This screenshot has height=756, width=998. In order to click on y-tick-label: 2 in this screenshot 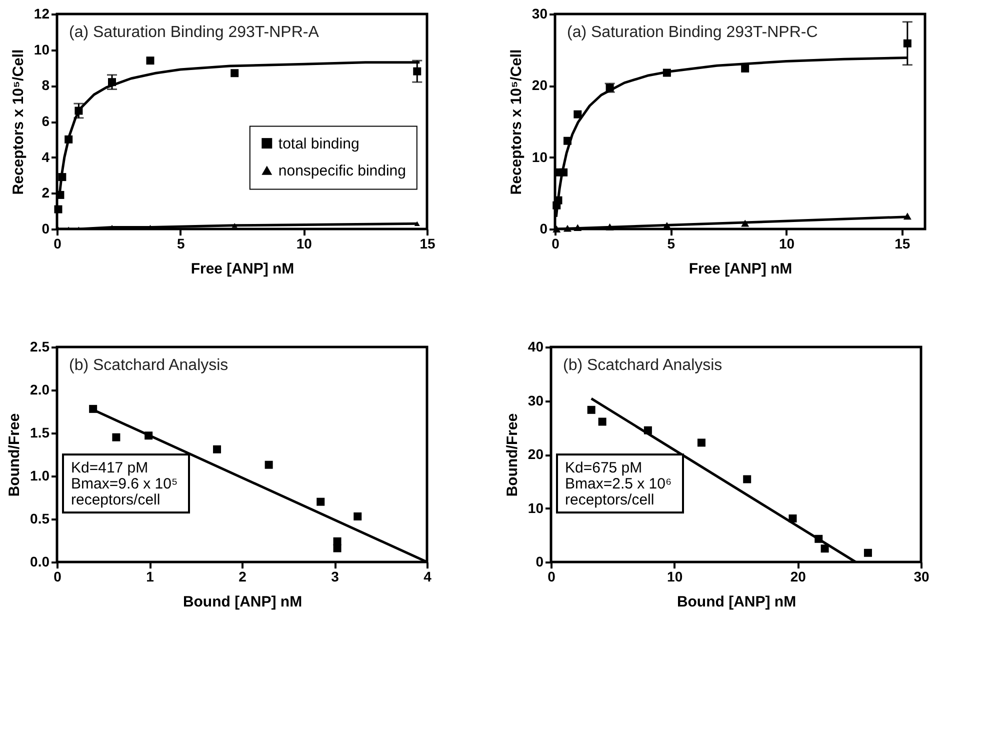, I will do `click(46, 192)`.